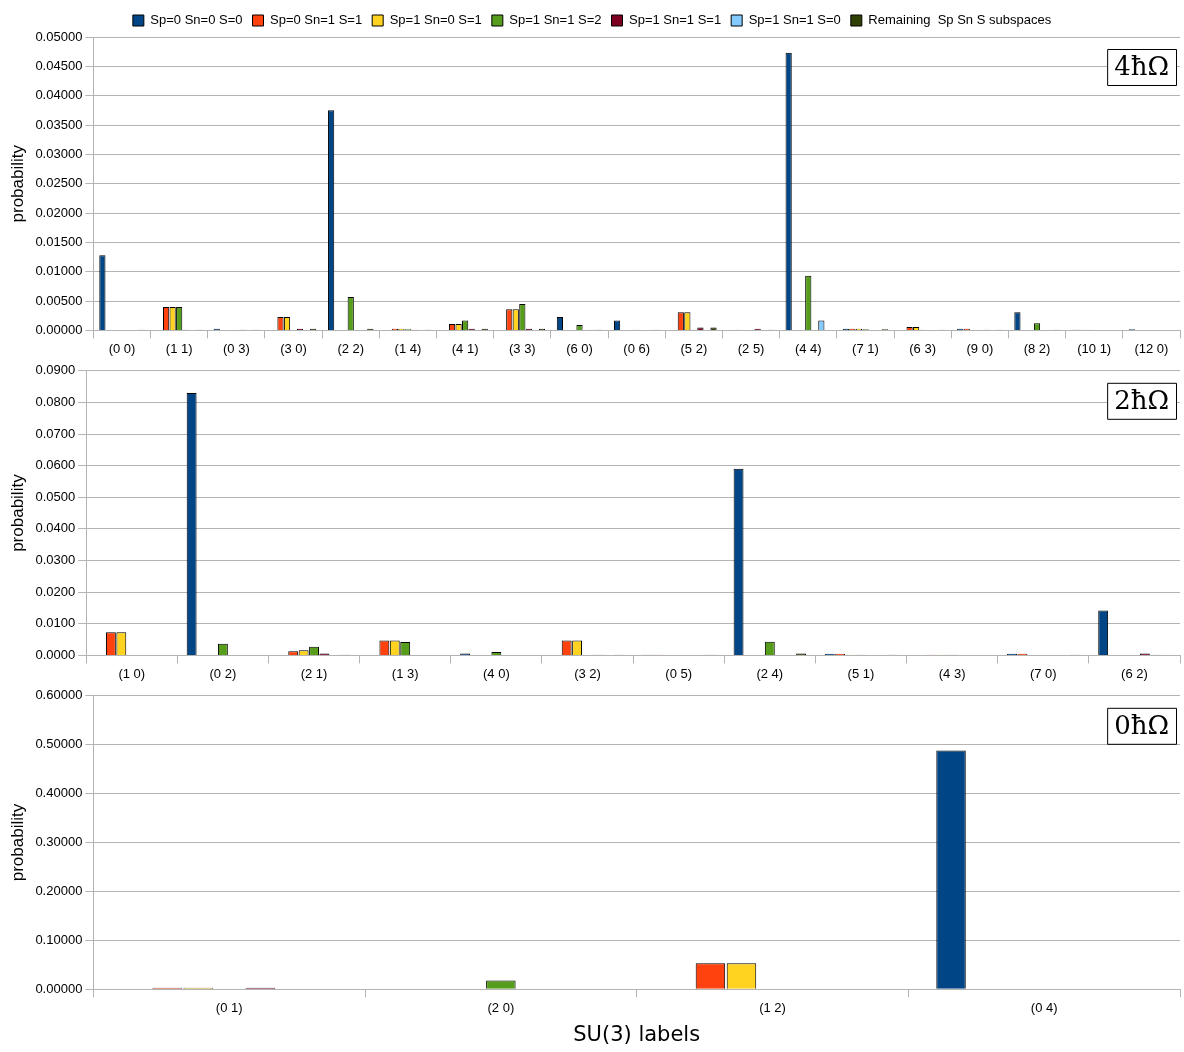  Describe the element at coordinates (587, 673) in the screenshot. I see `x-tick-label: (3 2)` at that location.